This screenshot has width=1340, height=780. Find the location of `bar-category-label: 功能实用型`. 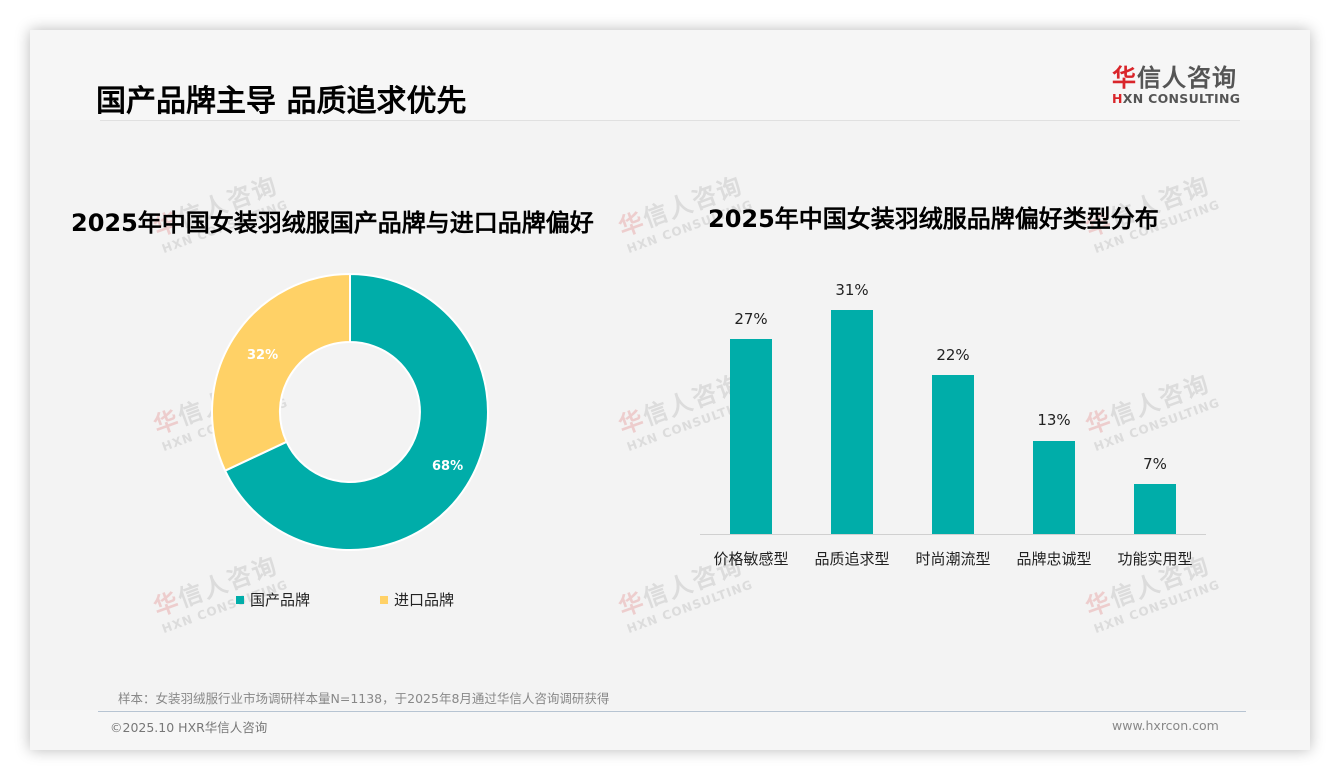

bar-category-label: 功能实用型 is located at coordinates (1155, 559).